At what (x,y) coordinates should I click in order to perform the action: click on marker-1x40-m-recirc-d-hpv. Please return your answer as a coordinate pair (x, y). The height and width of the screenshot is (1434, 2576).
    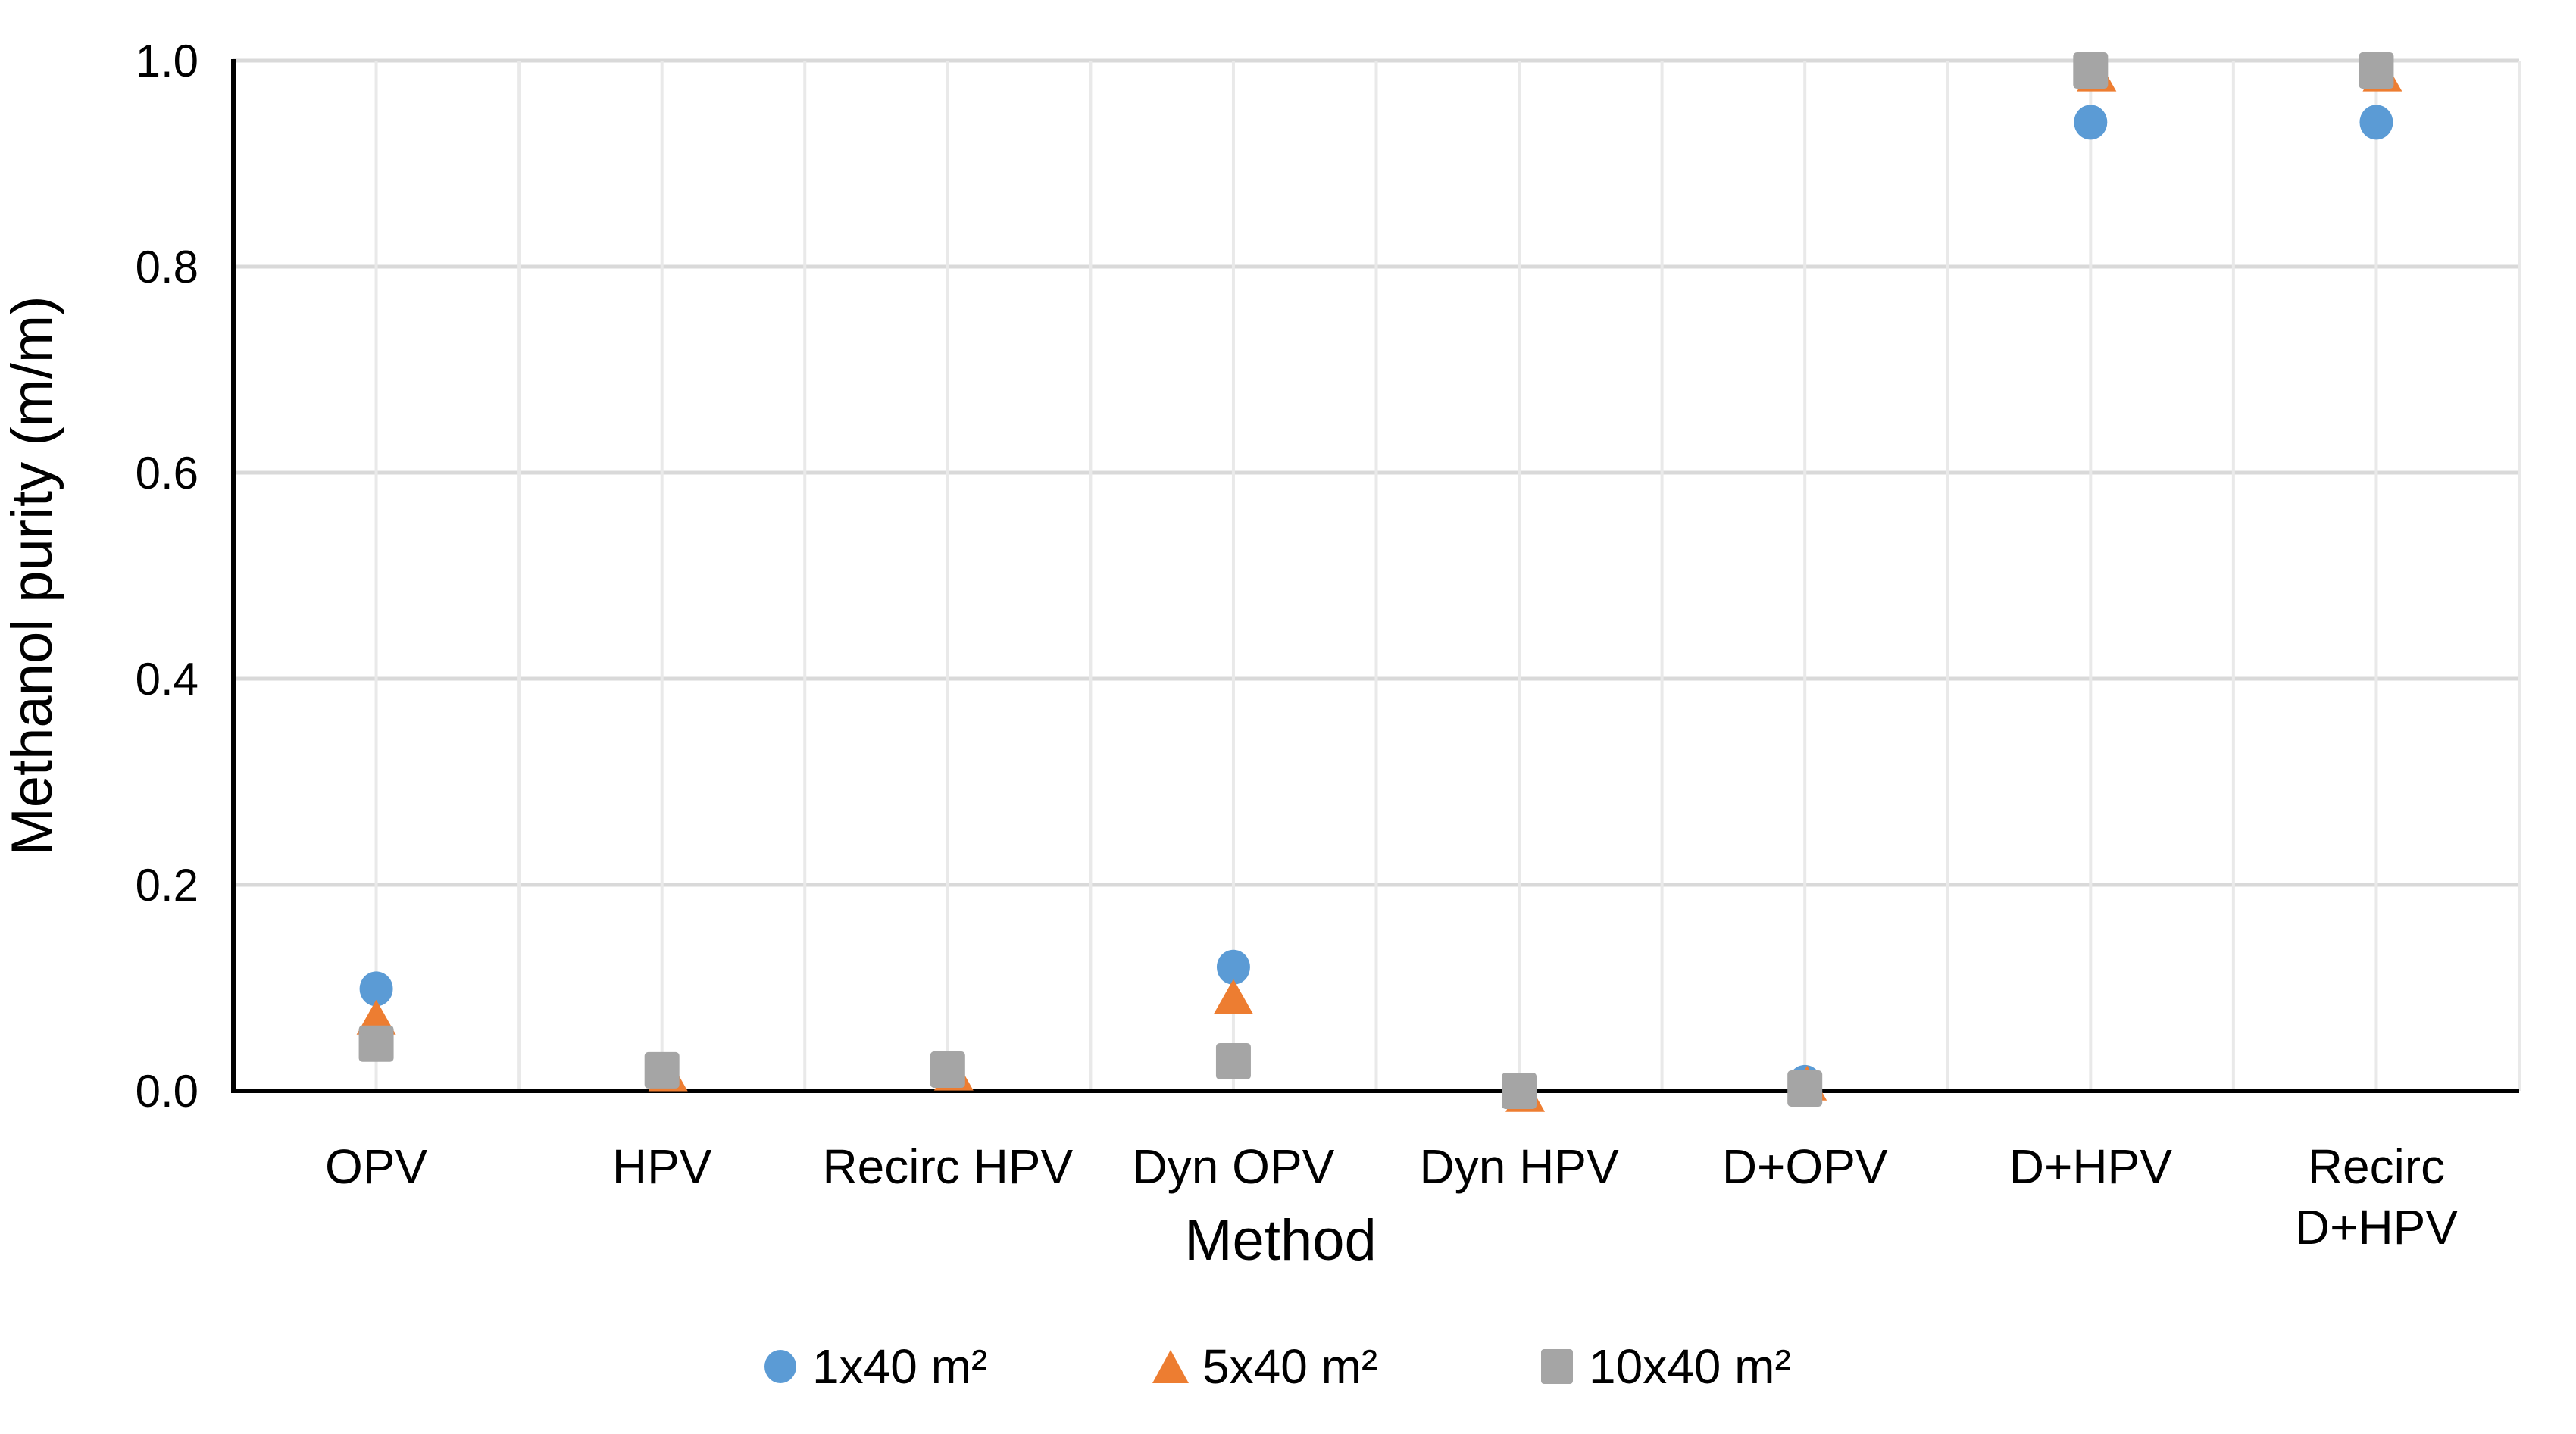
    Looking at the image, I should click on (2376, 122).